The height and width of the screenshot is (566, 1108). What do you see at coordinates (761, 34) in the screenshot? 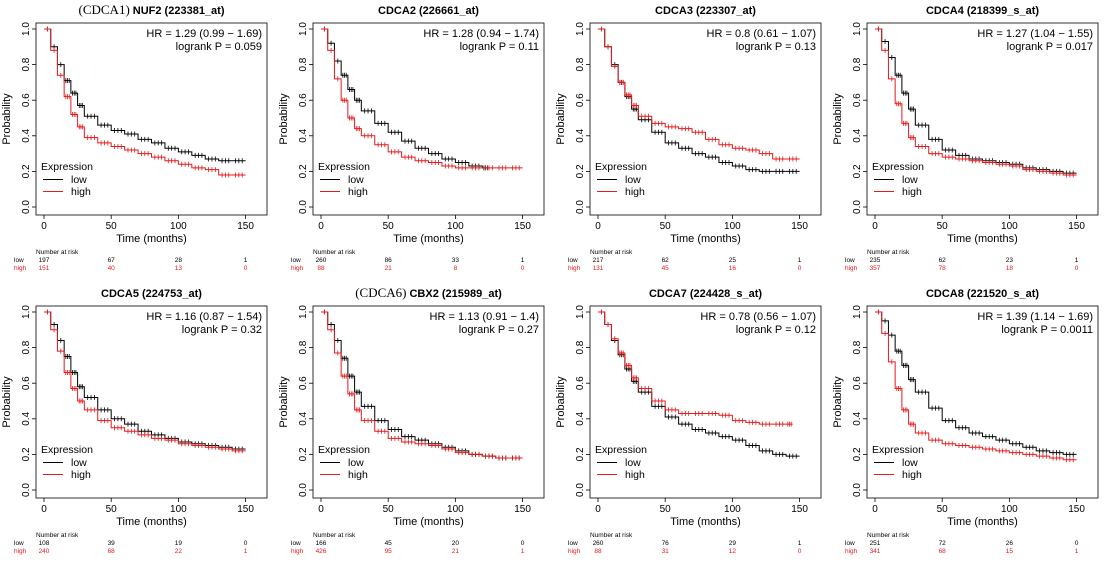
I see `hazard-ratio: HR = 0.8 (0.61 − 1.07)` at bounding box center [761, 34].